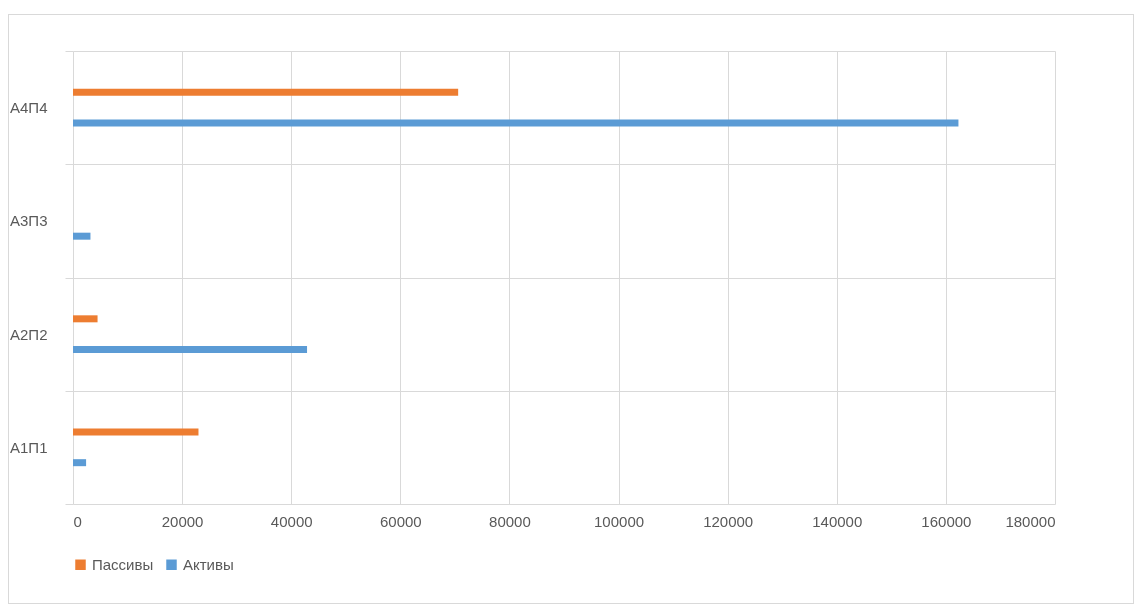 This screenshot has height=612, width=1135. What do you see at coordinates (946, 521) in the screenshot?
I see `x-tick-label: 160000` at bounding box center [946, 521].